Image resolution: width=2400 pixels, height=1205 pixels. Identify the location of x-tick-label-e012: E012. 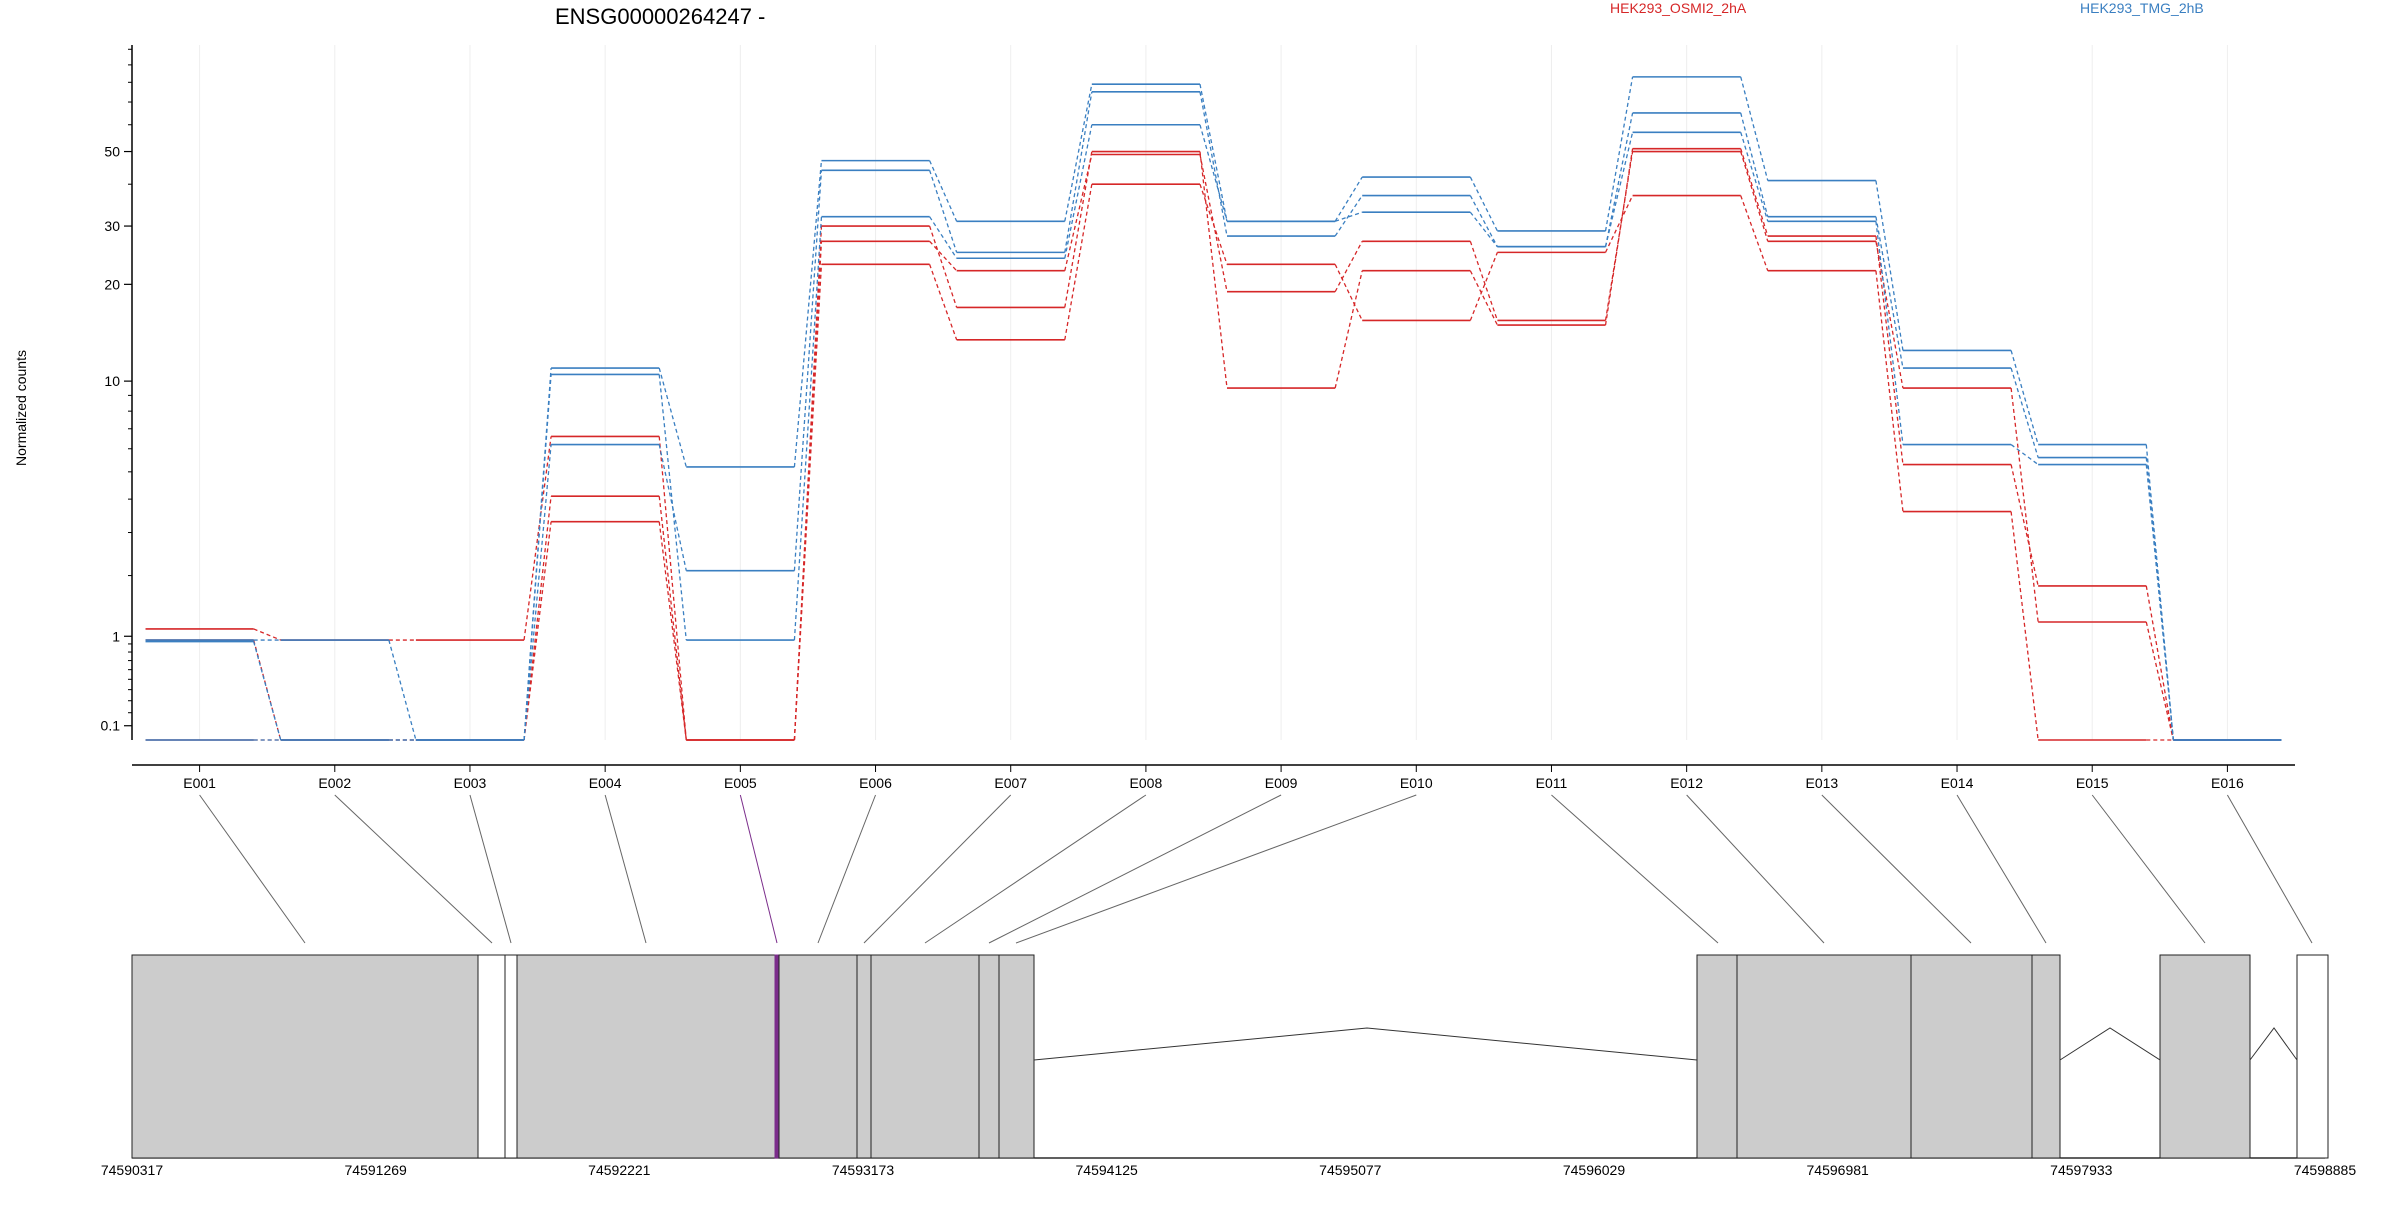
(1686, 783).